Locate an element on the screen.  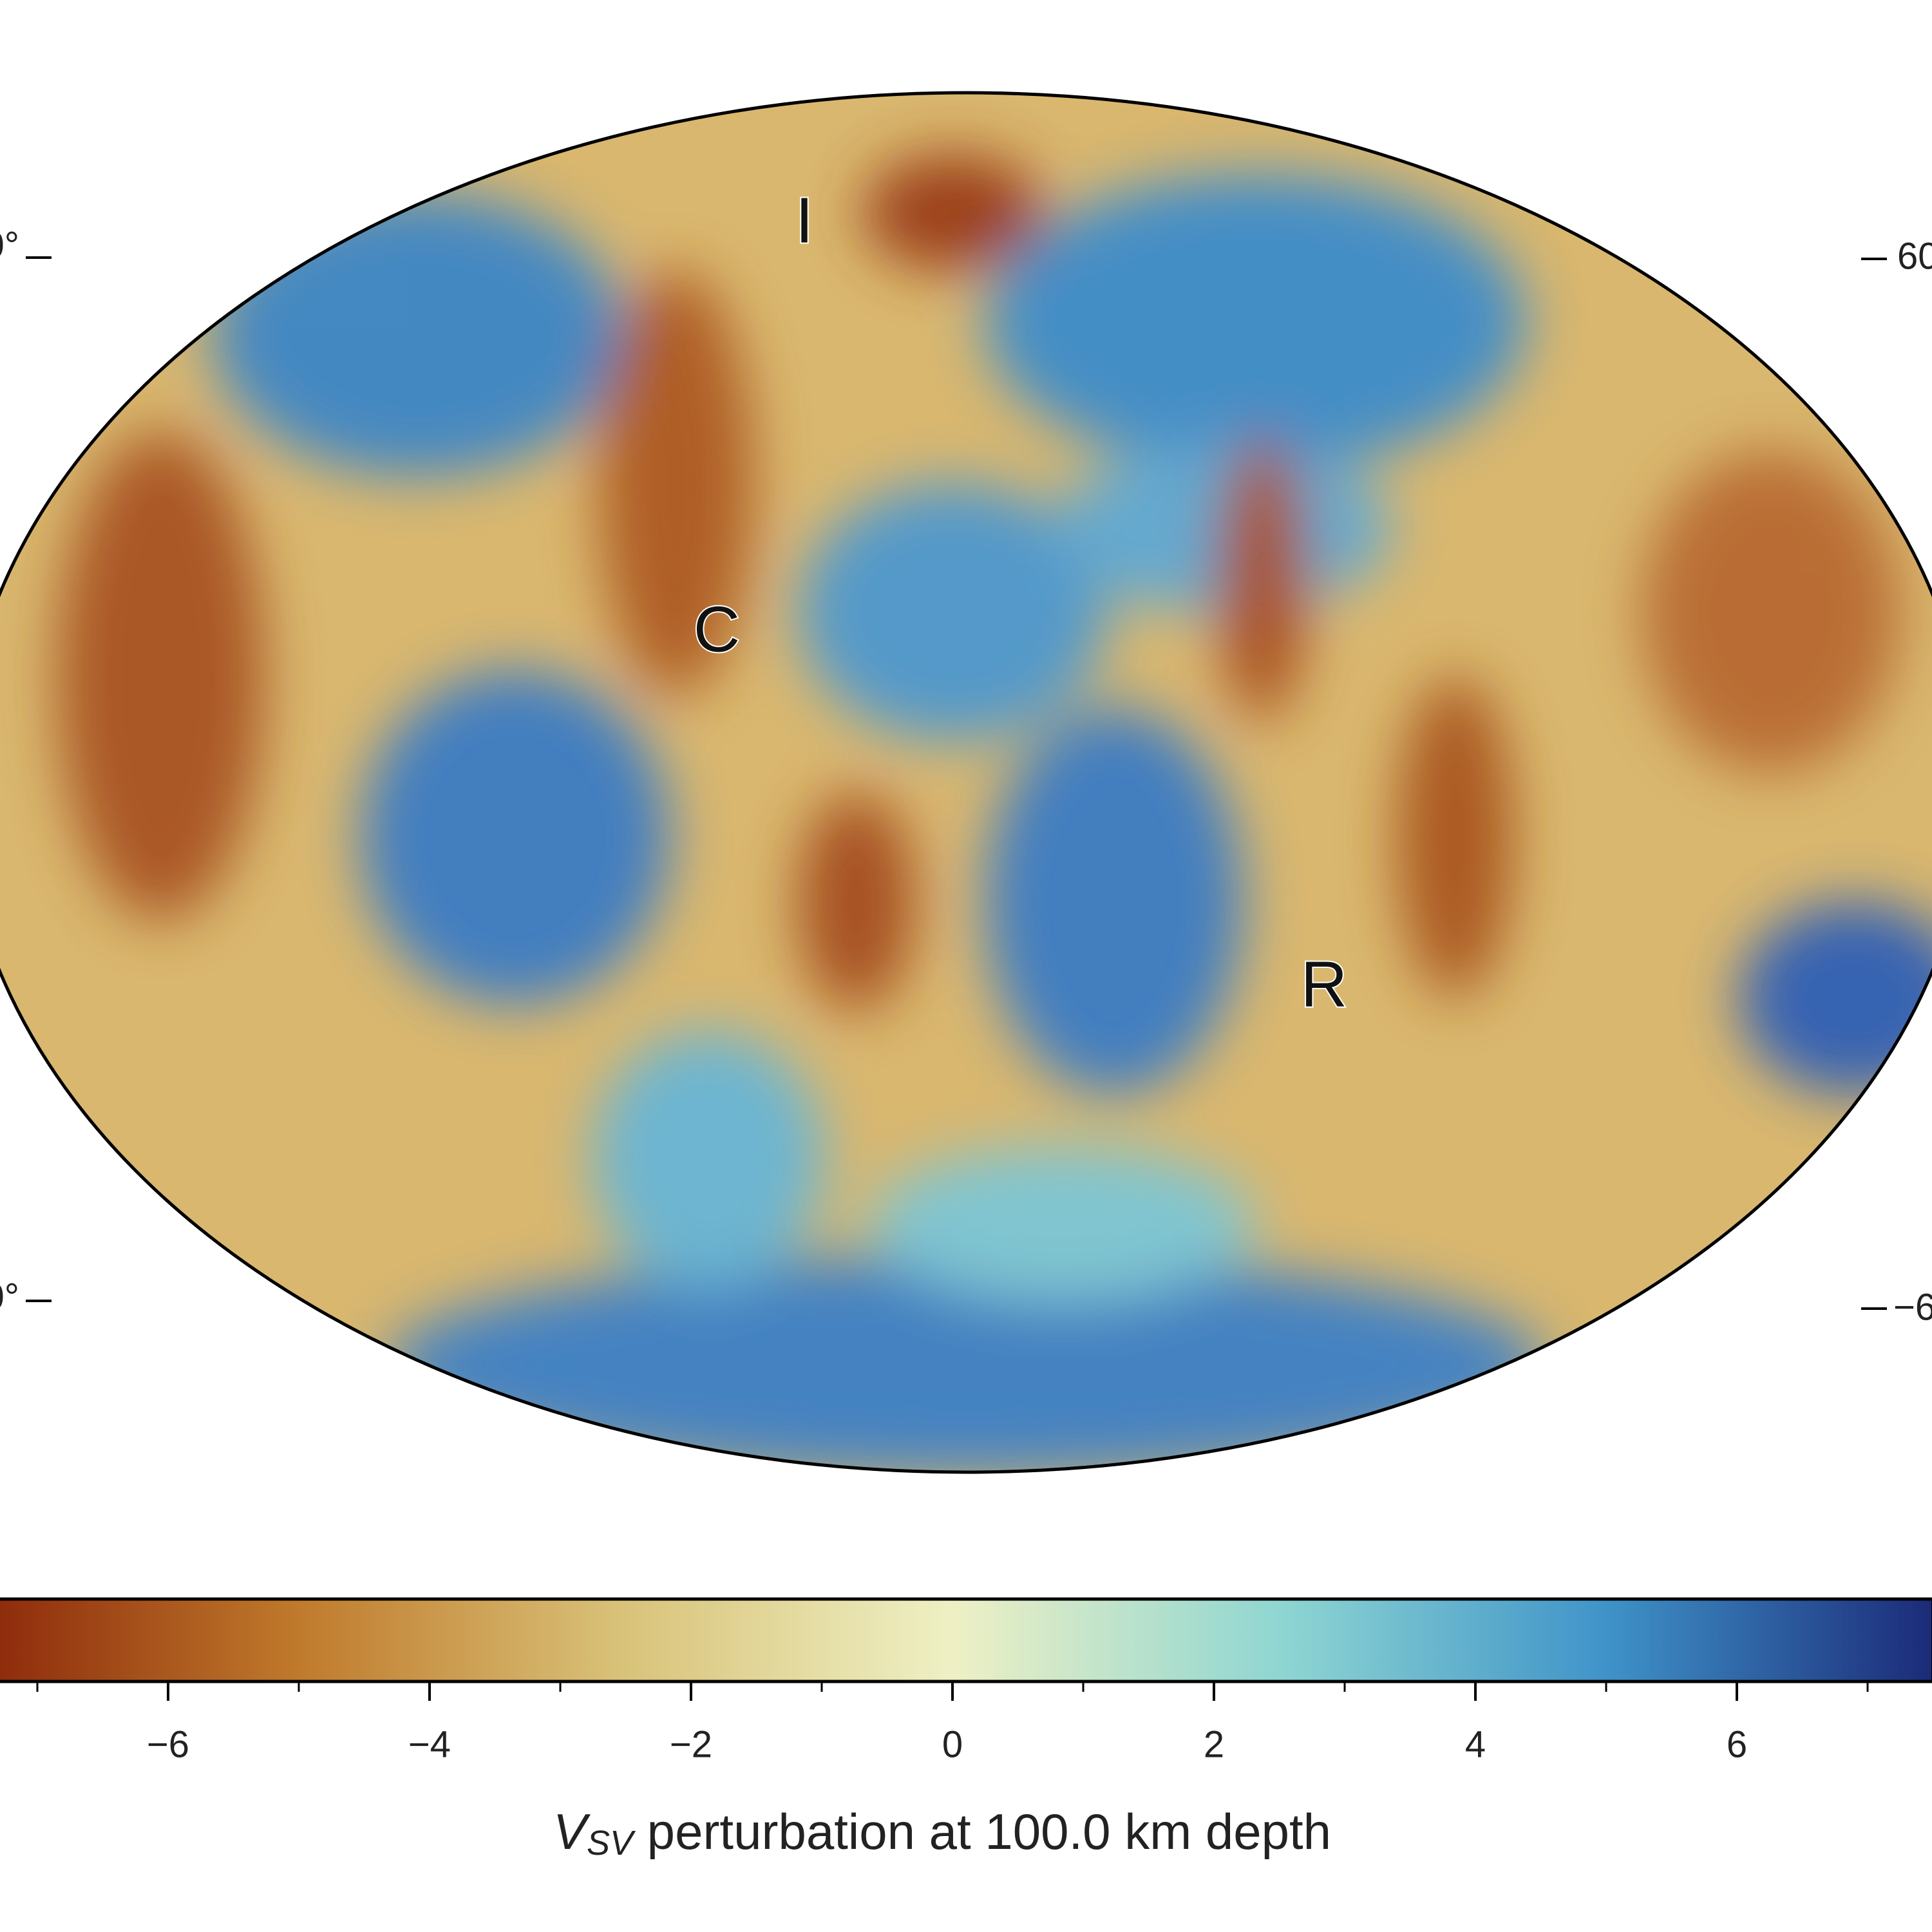
tick-label: 0 is located at coordinates (952, 1744).